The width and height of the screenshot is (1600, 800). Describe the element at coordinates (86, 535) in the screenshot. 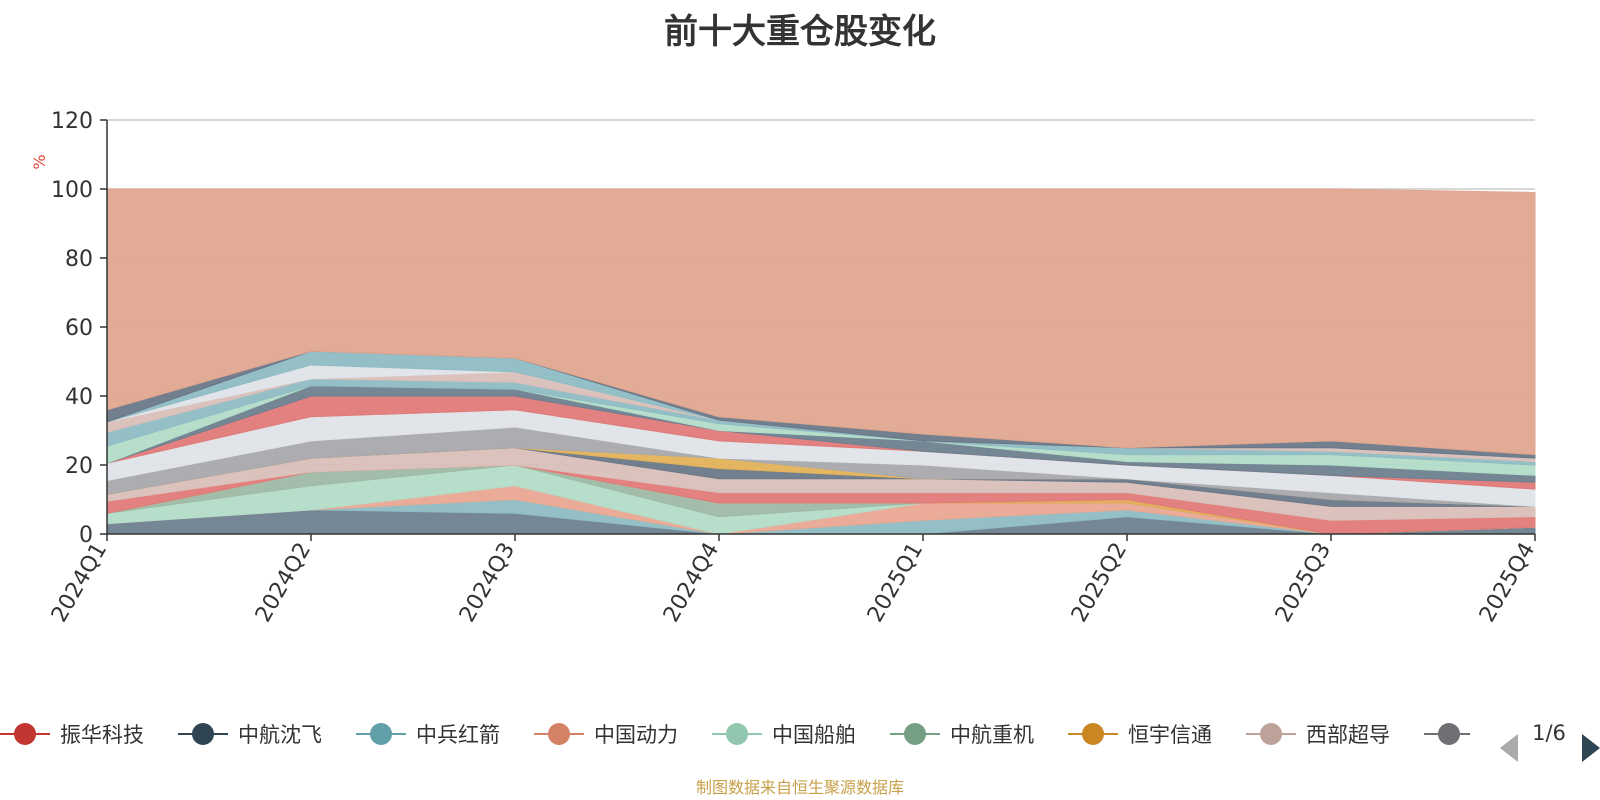

I see `y-tick-label: 0` at that location.